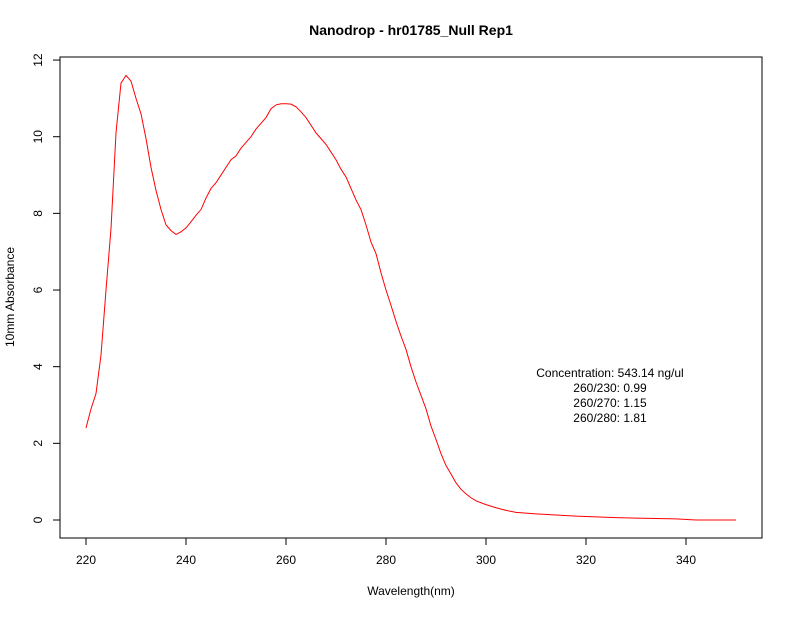 The width and height of the screenshot is (792, 617). I want to click on y-tick-label: 6, so click(38, 289).